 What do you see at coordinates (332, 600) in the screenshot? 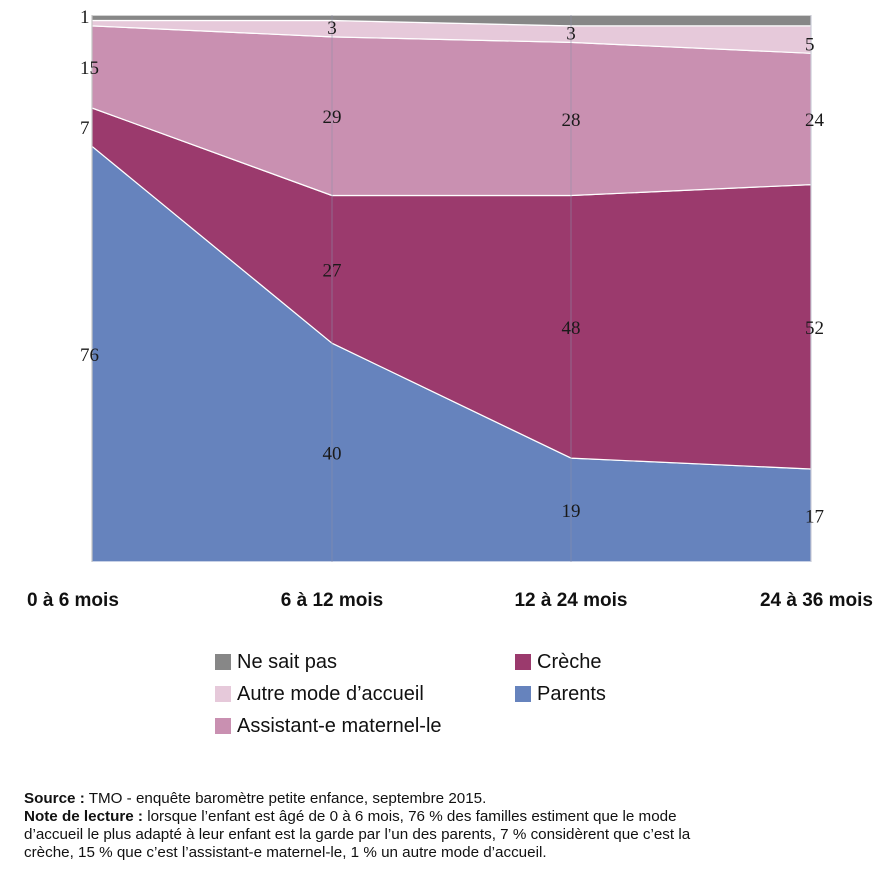
I see `x-axis-label: 6 à 12 mois` at bounding box center [332, 600].